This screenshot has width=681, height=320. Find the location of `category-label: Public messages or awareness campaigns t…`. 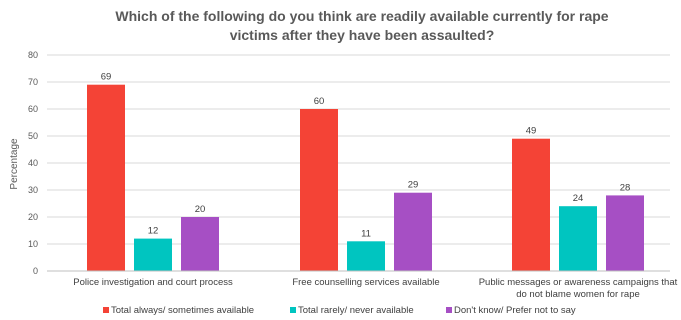

category-label: Public messages or awareness campaigns t… is located at coordinates (578, 282).